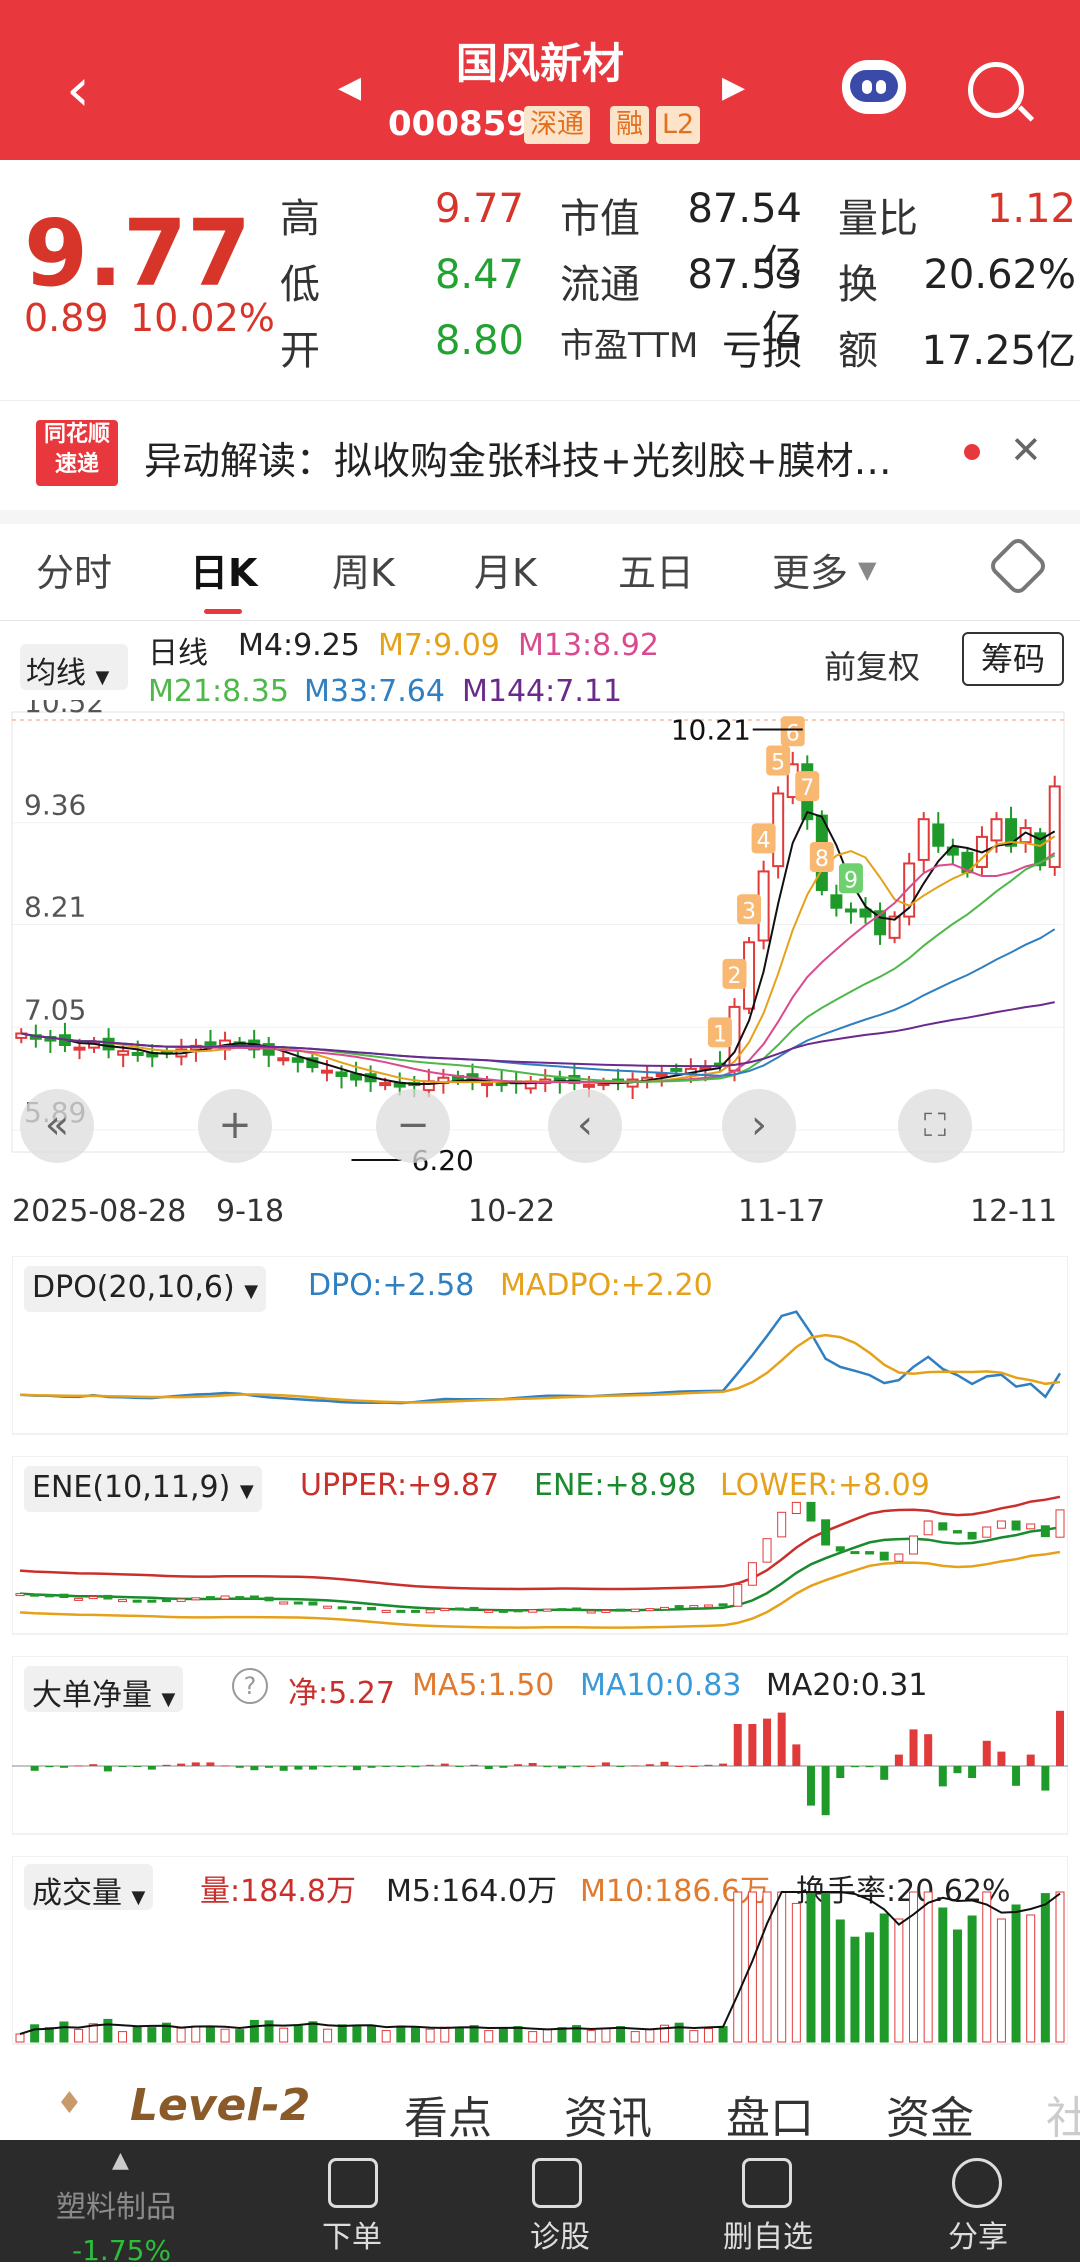 This screenshot has width=1080, height=2267. Describe the element at coordinates (767, 2183) in the screenshot. I see `remove-watchlist-icon` at that location.